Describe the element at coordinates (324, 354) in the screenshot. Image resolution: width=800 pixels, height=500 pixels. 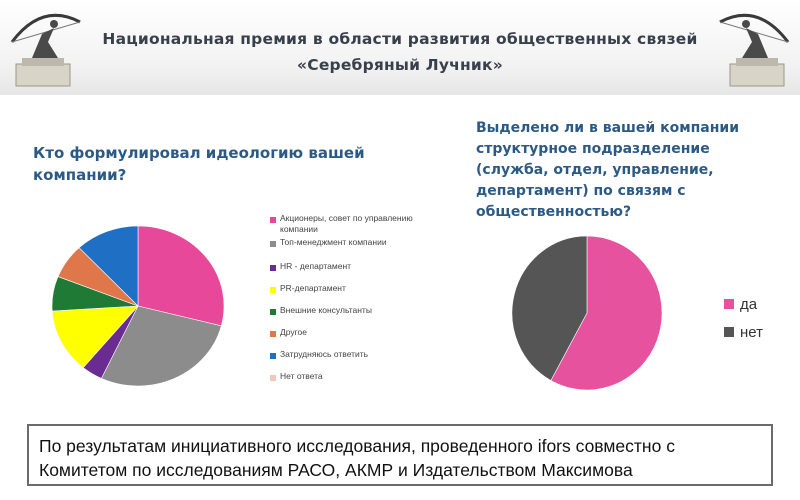
I see `legend-label: Затрудняюсь ответить` at that location.